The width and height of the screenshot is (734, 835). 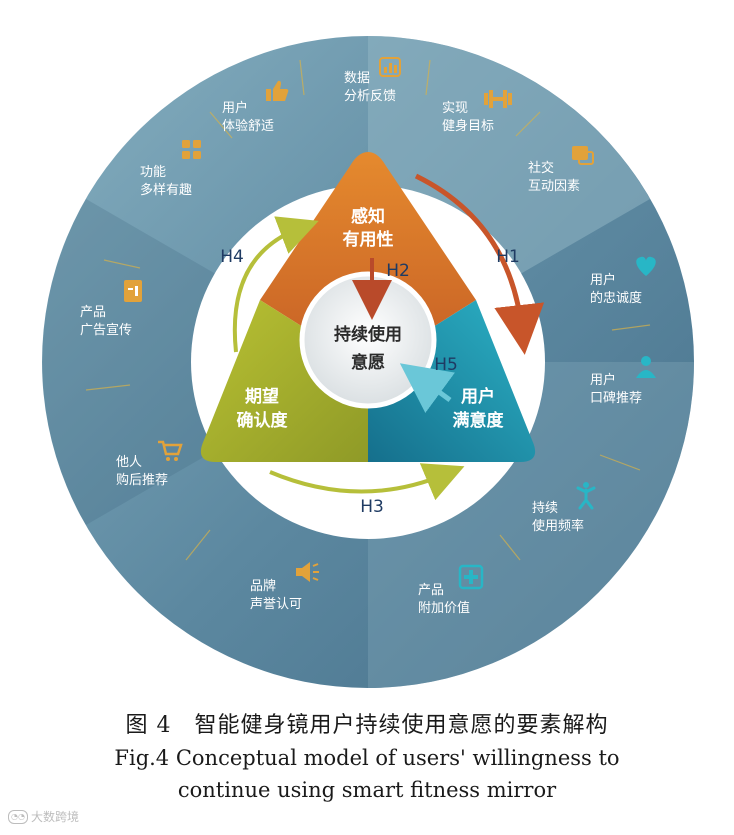 I want to click on ring-item-goal-line2: 健身目标, so click(x=468, y=126).